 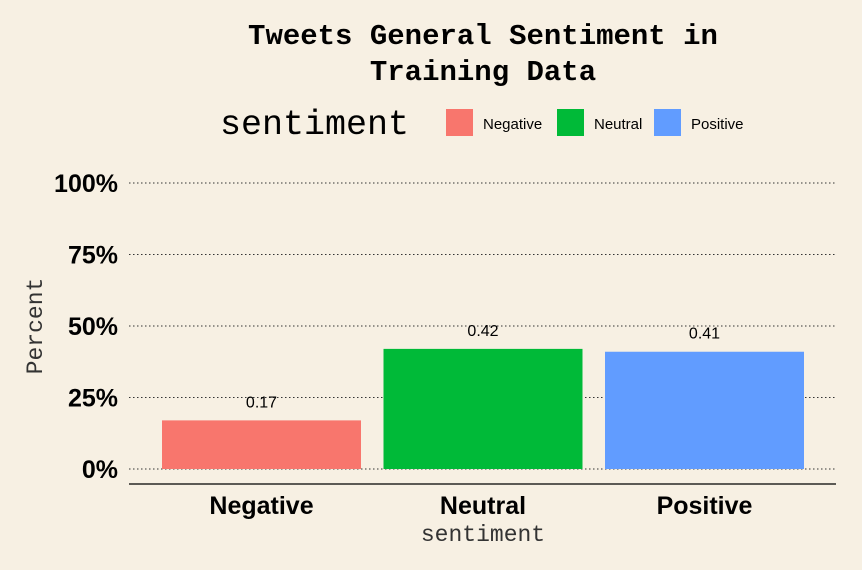 What do you see at coordinates (705, 506) in the screenshot?
I see `x-tick-label-positive: Positive` at bounding box center [705, 506].